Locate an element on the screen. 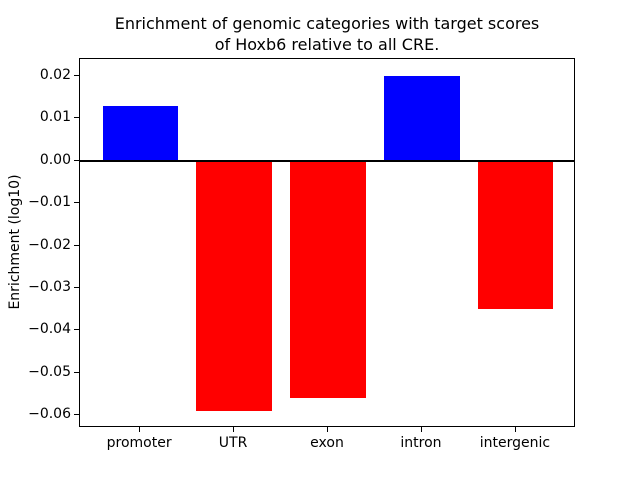 This screenshot has width=640, height=480. y-tick-label-0.02: 0.02 is located at coordinates (55, 74).